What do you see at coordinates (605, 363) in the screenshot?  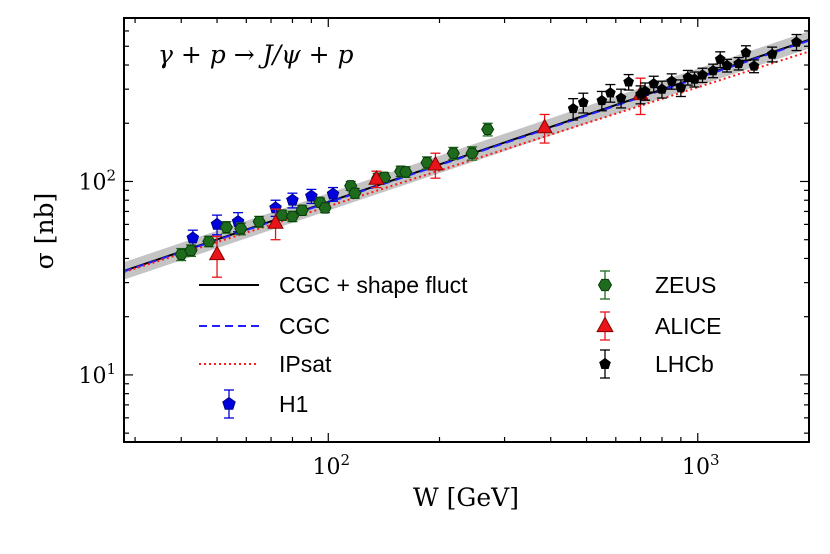 I see `legend-marker-lhcb` at bounding box center [605, 363].